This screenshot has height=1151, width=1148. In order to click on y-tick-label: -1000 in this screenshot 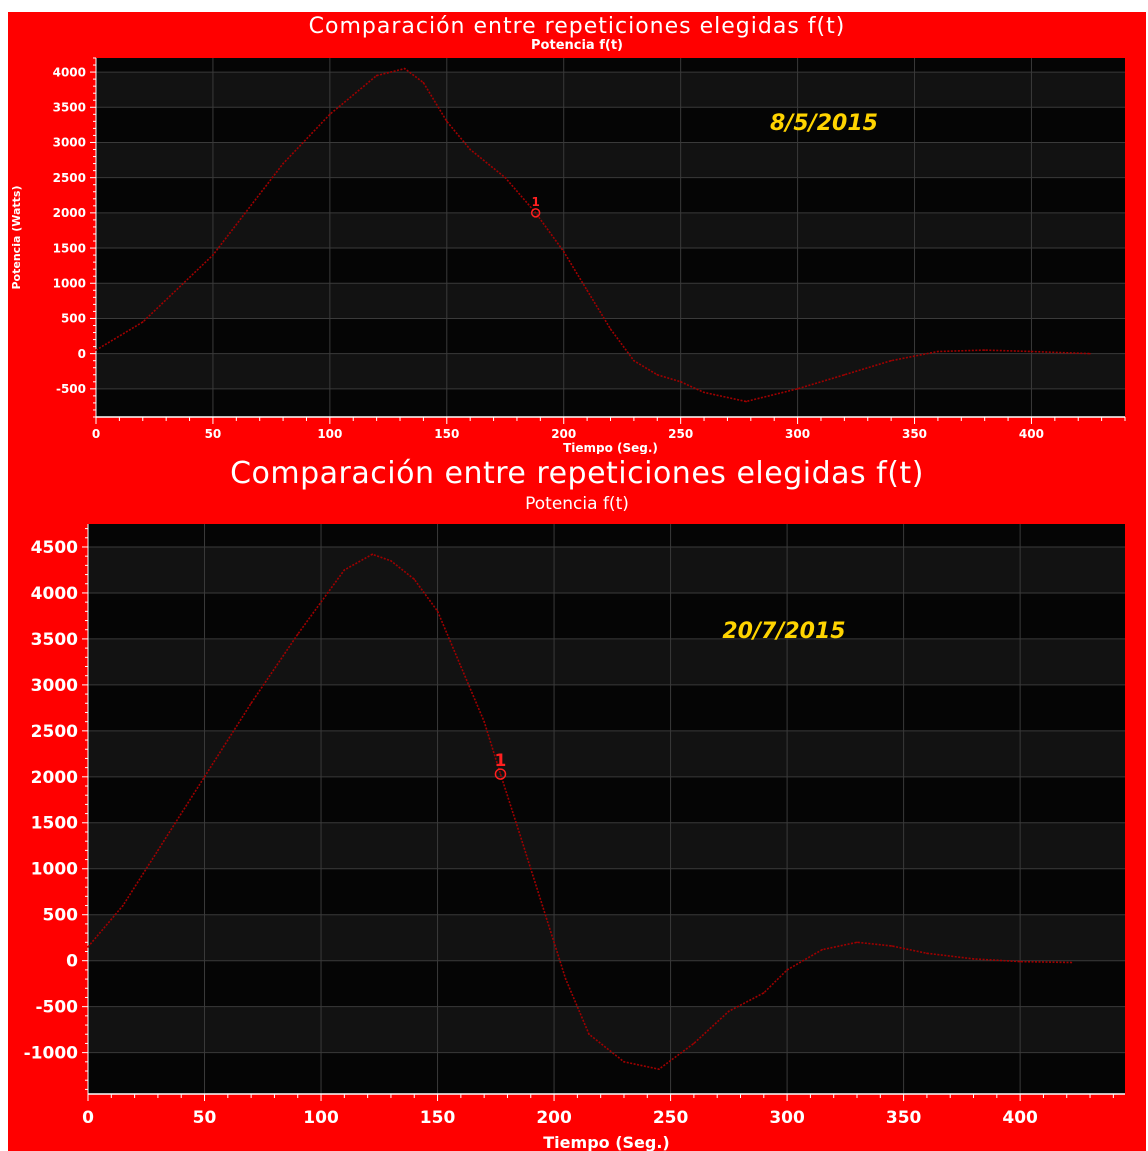, I will do `click(51, 1054)`.